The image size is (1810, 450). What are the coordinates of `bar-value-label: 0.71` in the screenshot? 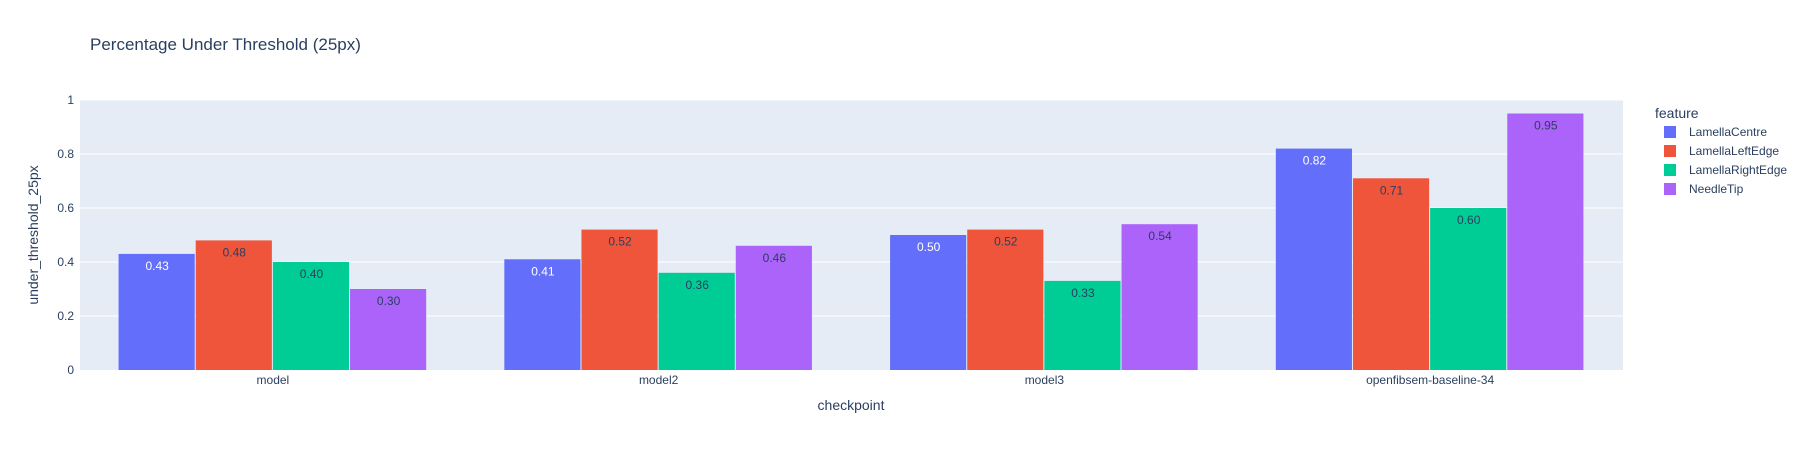 It's located at (1392, 190).